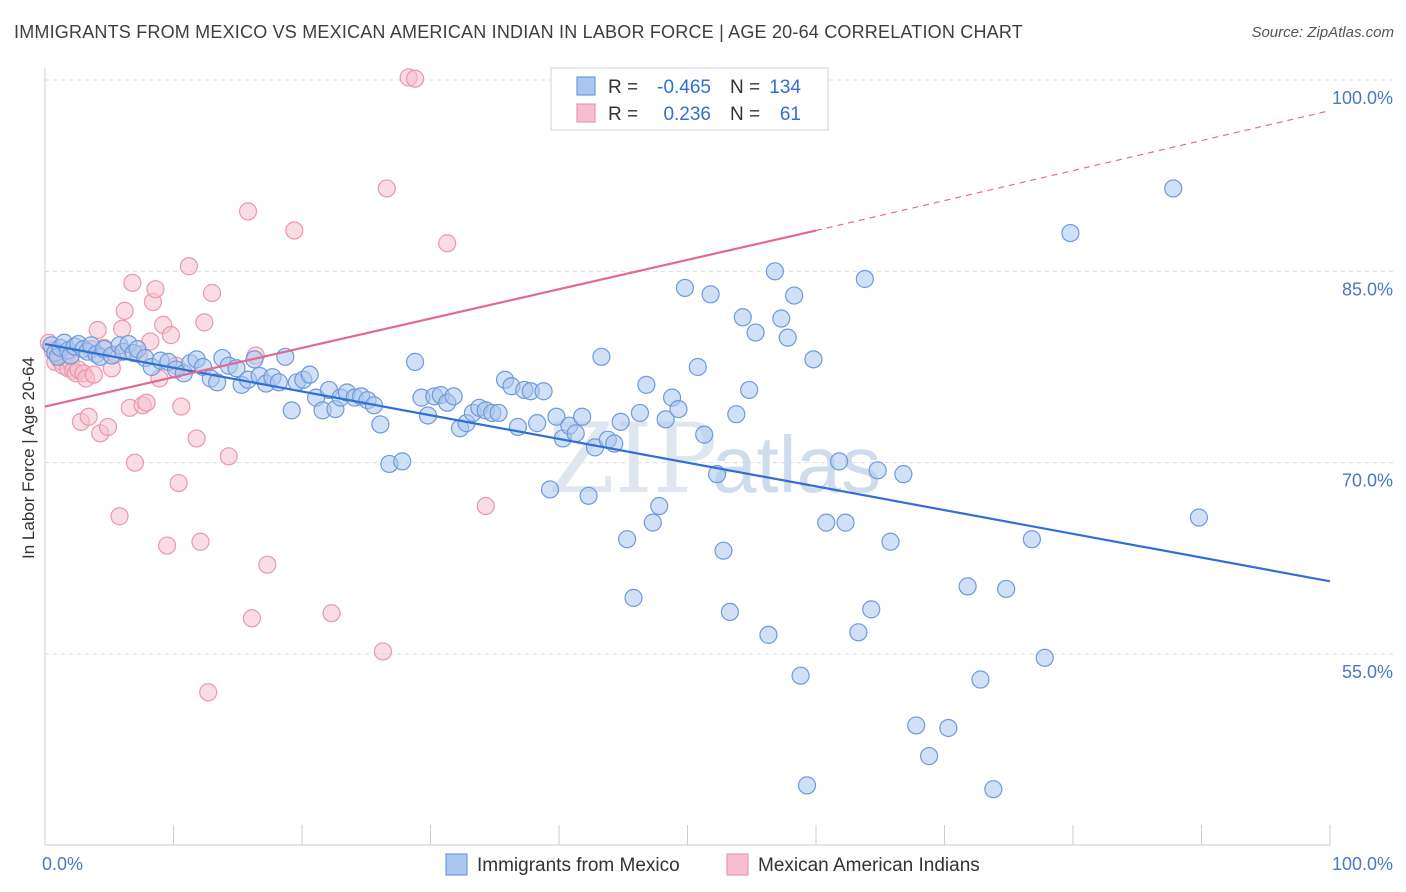 The height and width of the screenshot is (892, 1406). What do you see at coordinates (790, 114) in the screenshot?
I see `legend-n-value: 61` at bounding box center [790, 114].